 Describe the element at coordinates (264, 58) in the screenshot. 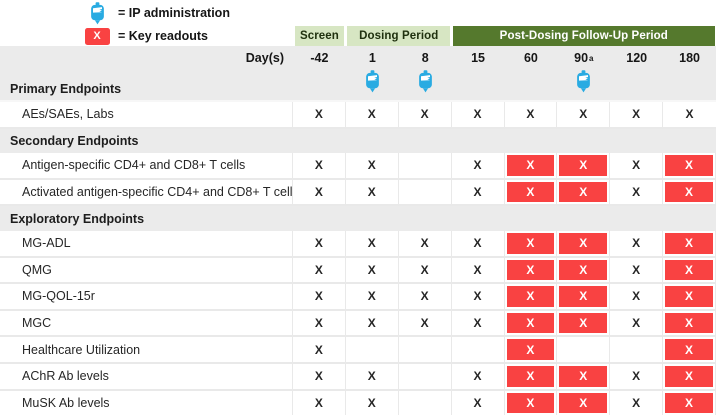

I see `days-label: Day(s)` at that location.